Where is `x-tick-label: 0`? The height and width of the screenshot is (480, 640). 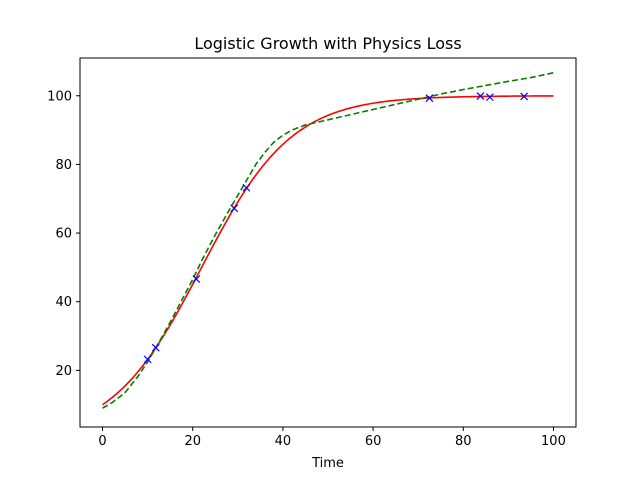 x-tick-label: 0 is located at coordinates (102, 441).